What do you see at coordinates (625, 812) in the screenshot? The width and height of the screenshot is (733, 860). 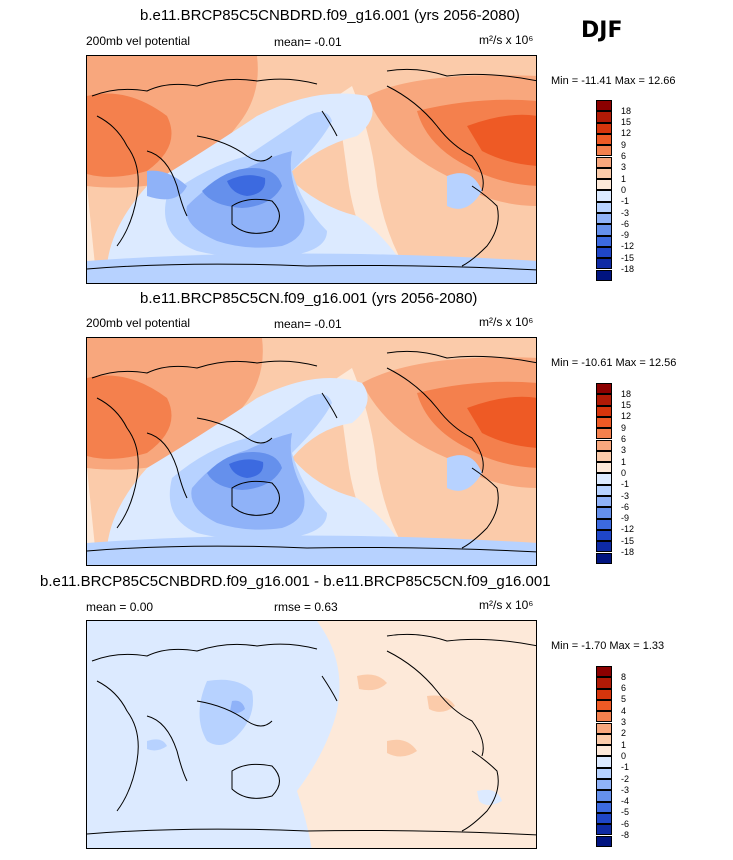 I see `colorbar-tick-label: -5` at bounding box center [625, 812].